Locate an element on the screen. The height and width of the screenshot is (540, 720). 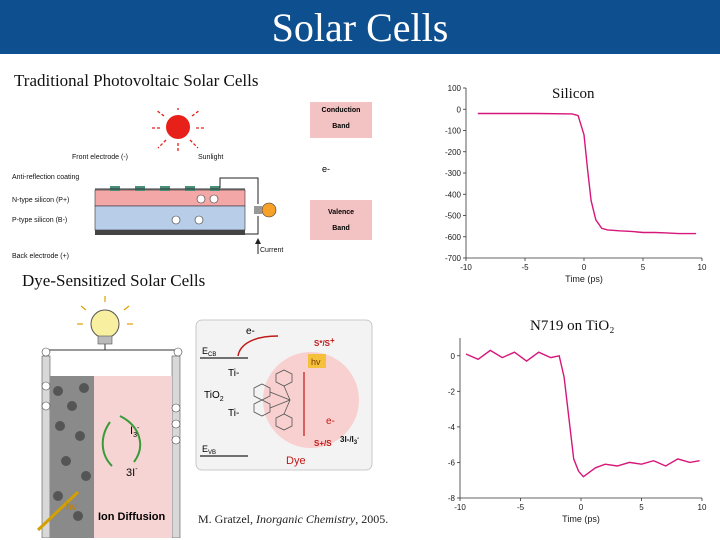
label-ion-diffusion: Ion Diffusion is located at coordinates (131, 517).